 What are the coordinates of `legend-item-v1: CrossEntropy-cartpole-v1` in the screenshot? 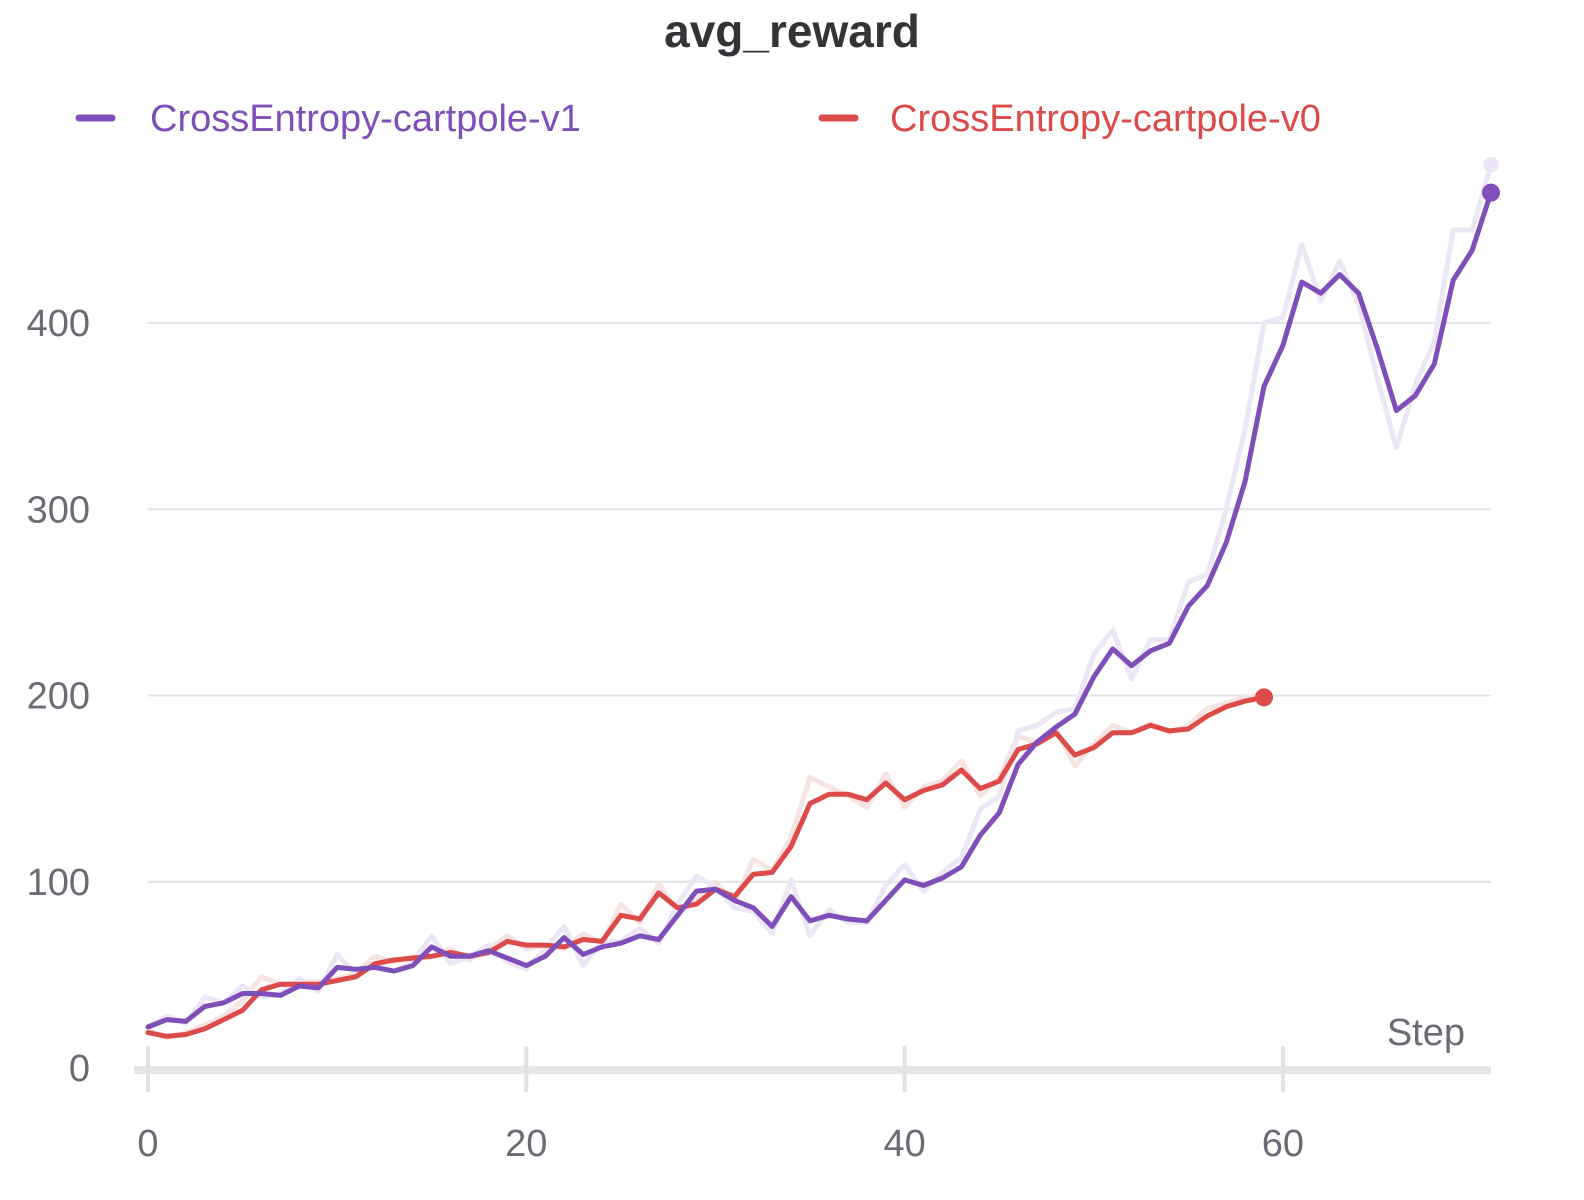 It's located at (328, 119).